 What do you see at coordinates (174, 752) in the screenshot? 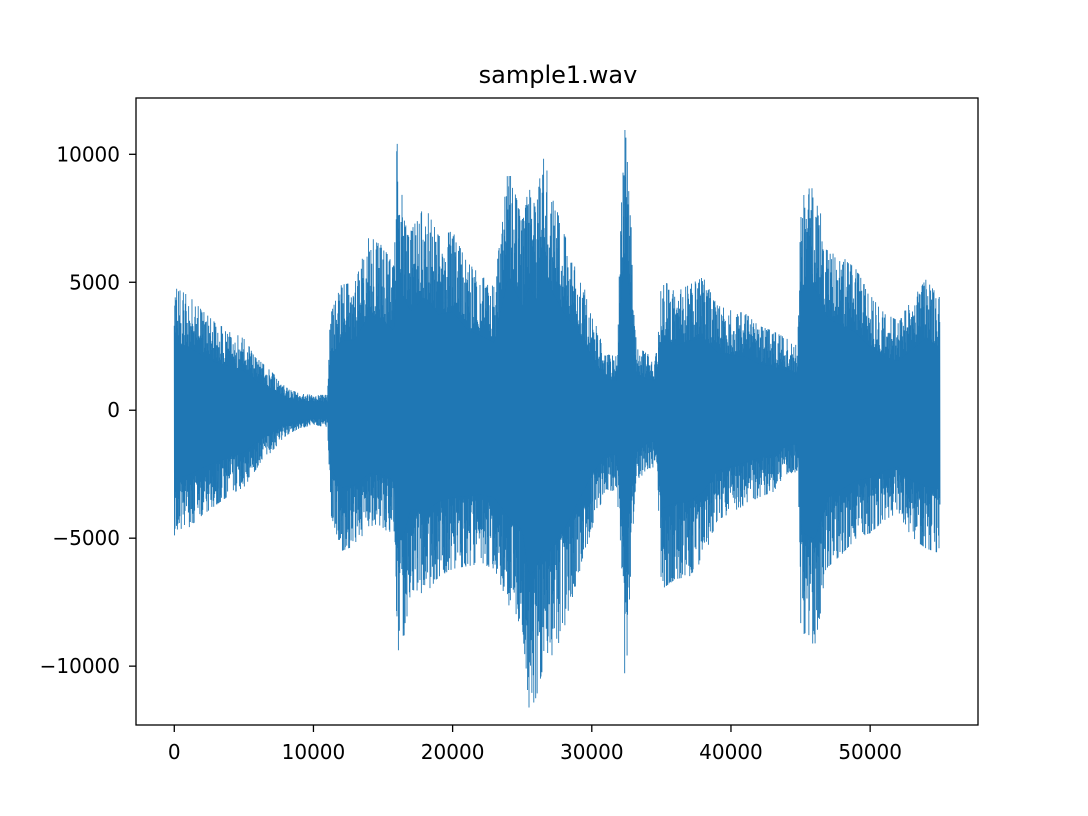
I see `x-tick-label: 0` at bounding box center [174, 752].